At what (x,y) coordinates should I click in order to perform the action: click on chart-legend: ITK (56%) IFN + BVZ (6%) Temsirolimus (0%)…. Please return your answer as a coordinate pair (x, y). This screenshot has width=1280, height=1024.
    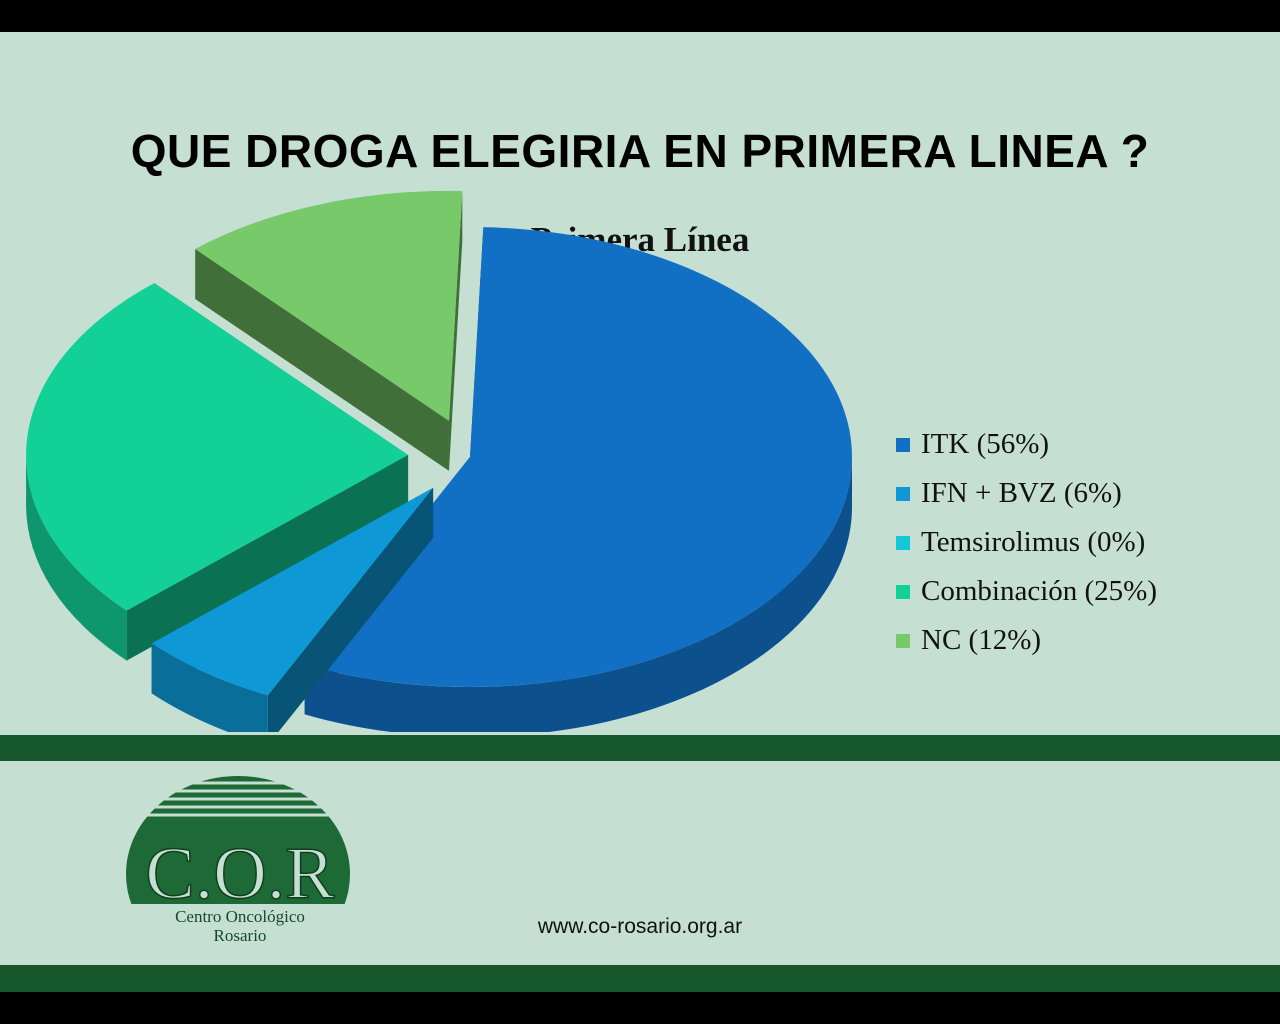
    Looking at the image, I should click on (1026, 542).